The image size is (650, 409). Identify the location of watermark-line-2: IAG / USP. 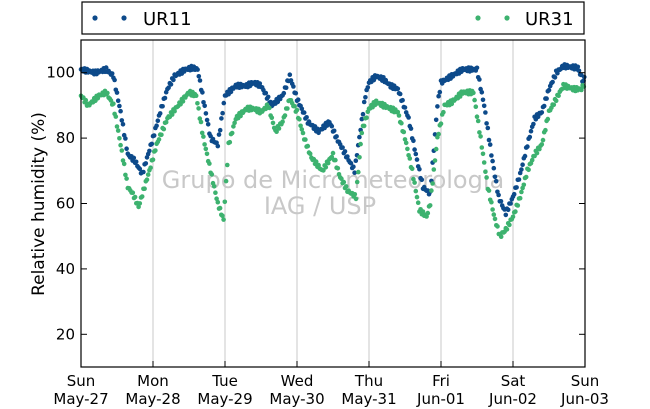
(320, 206).